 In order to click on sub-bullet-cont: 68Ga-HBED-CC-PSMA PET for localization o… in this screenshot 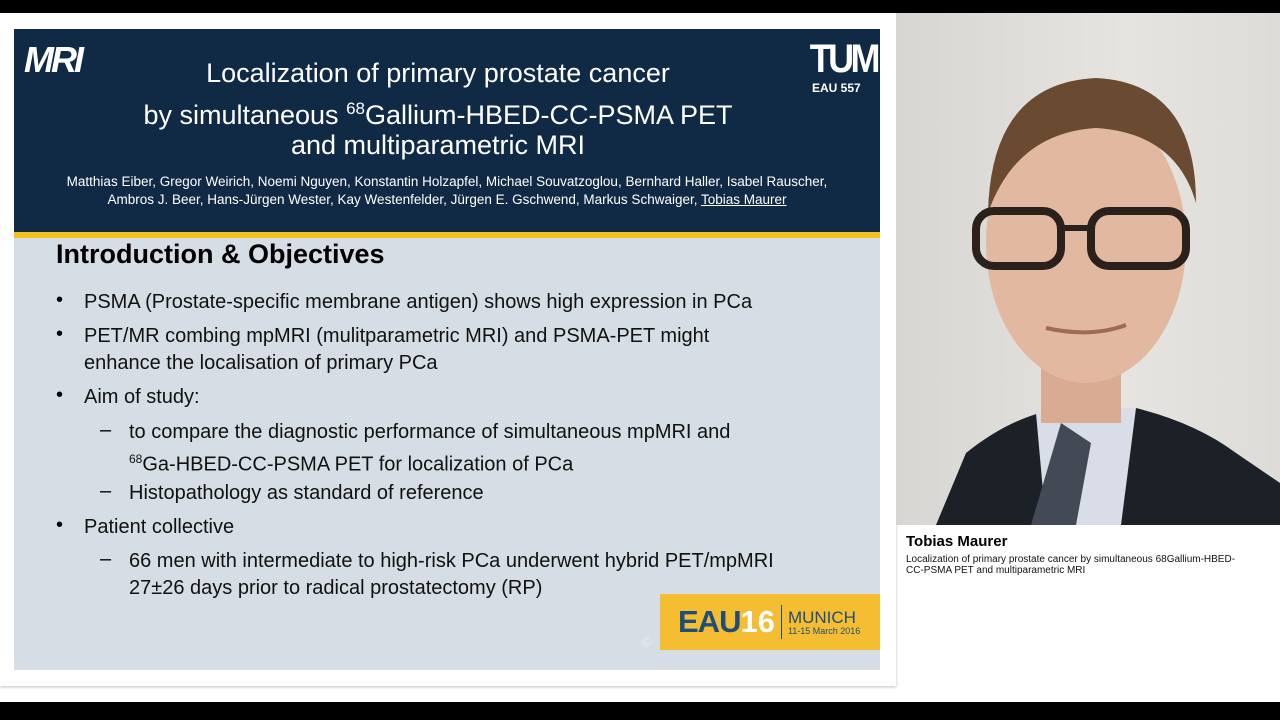, I will do `click(351, 462)`.